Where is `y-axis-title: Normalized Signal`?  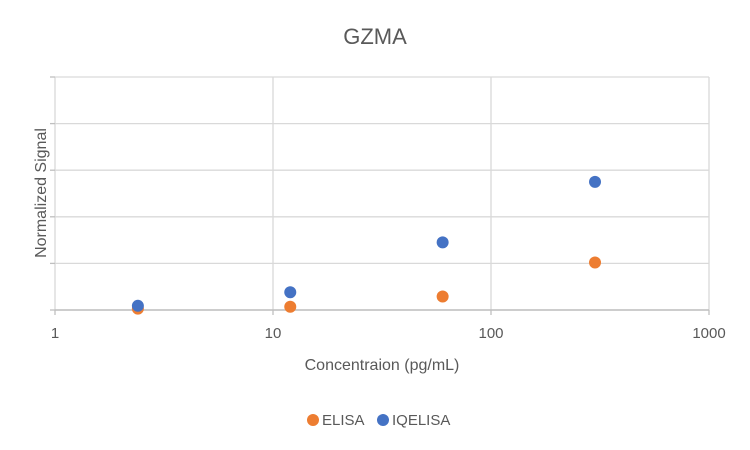 y-axis-title: Normalized Signal is located at coordinates (41, 193).